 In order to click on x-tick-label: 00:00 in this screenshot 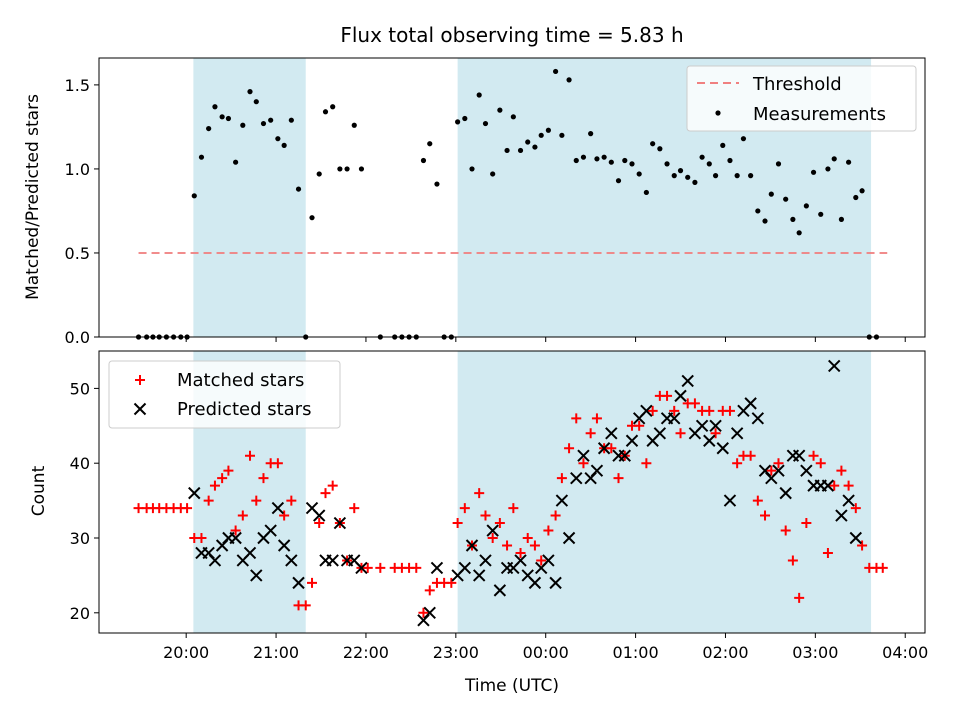, I will do `click(546, 652)`.